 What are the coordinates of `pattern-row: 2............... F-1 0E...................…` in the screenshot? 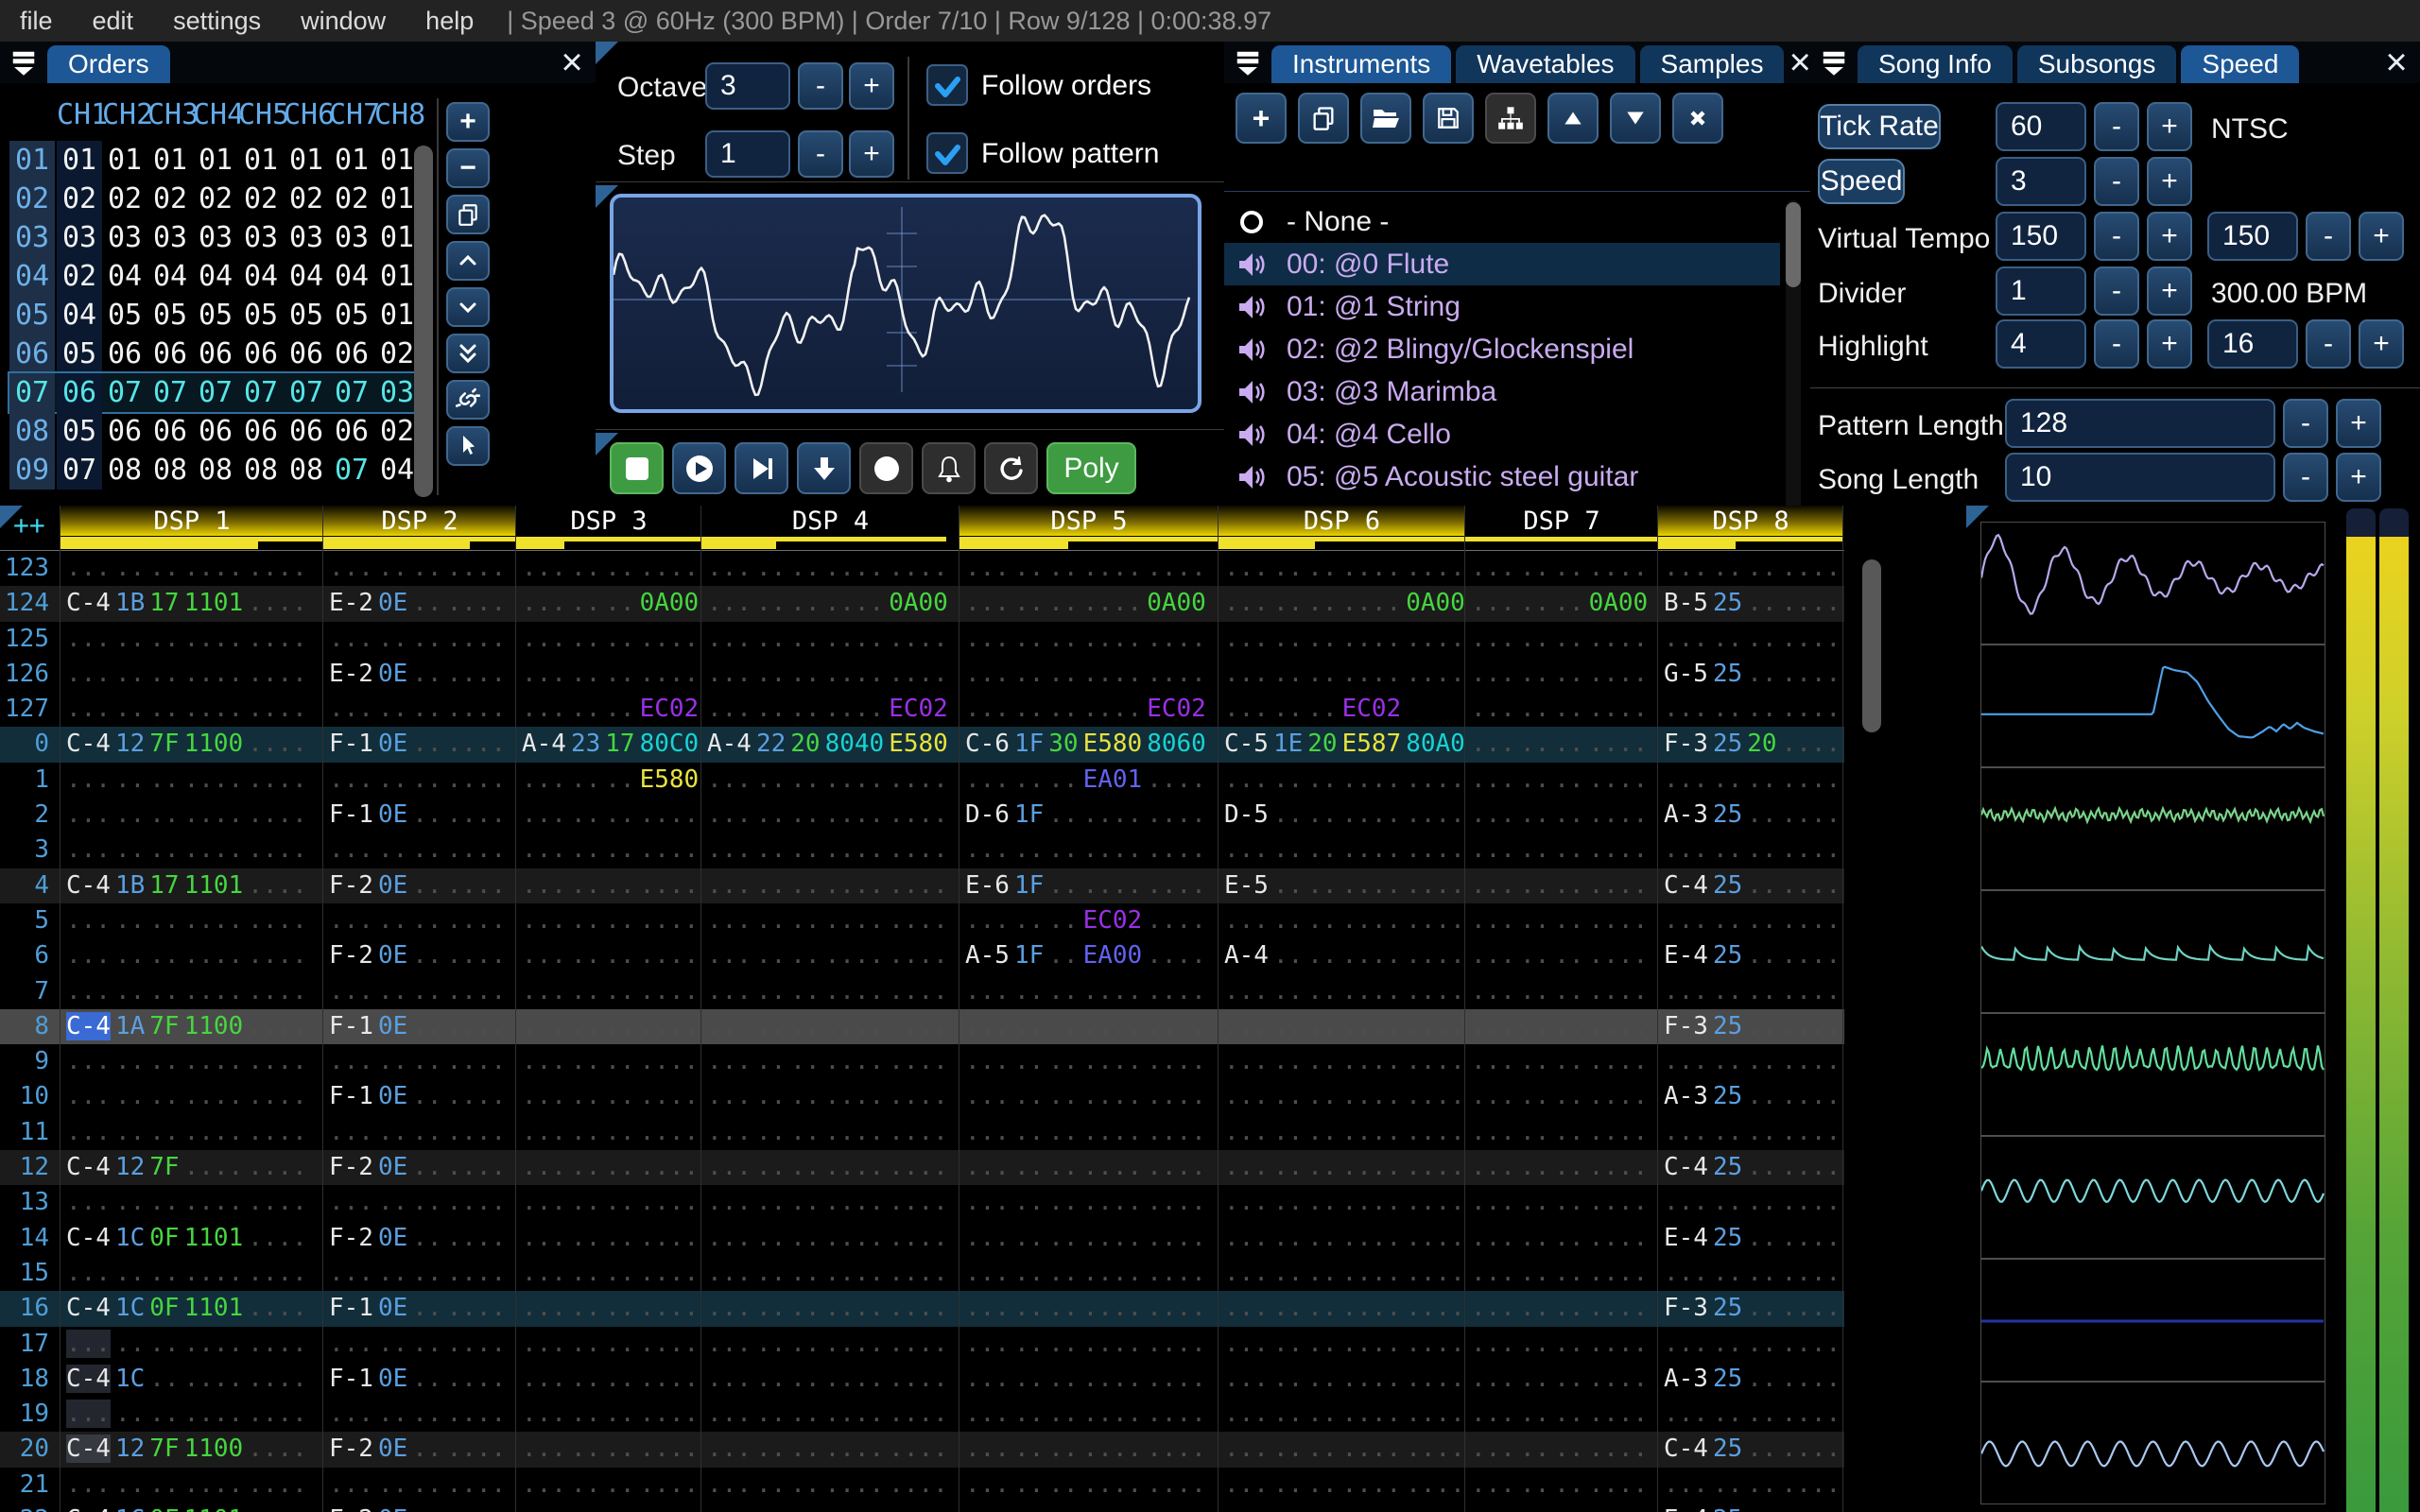 It's located at (922, 815).